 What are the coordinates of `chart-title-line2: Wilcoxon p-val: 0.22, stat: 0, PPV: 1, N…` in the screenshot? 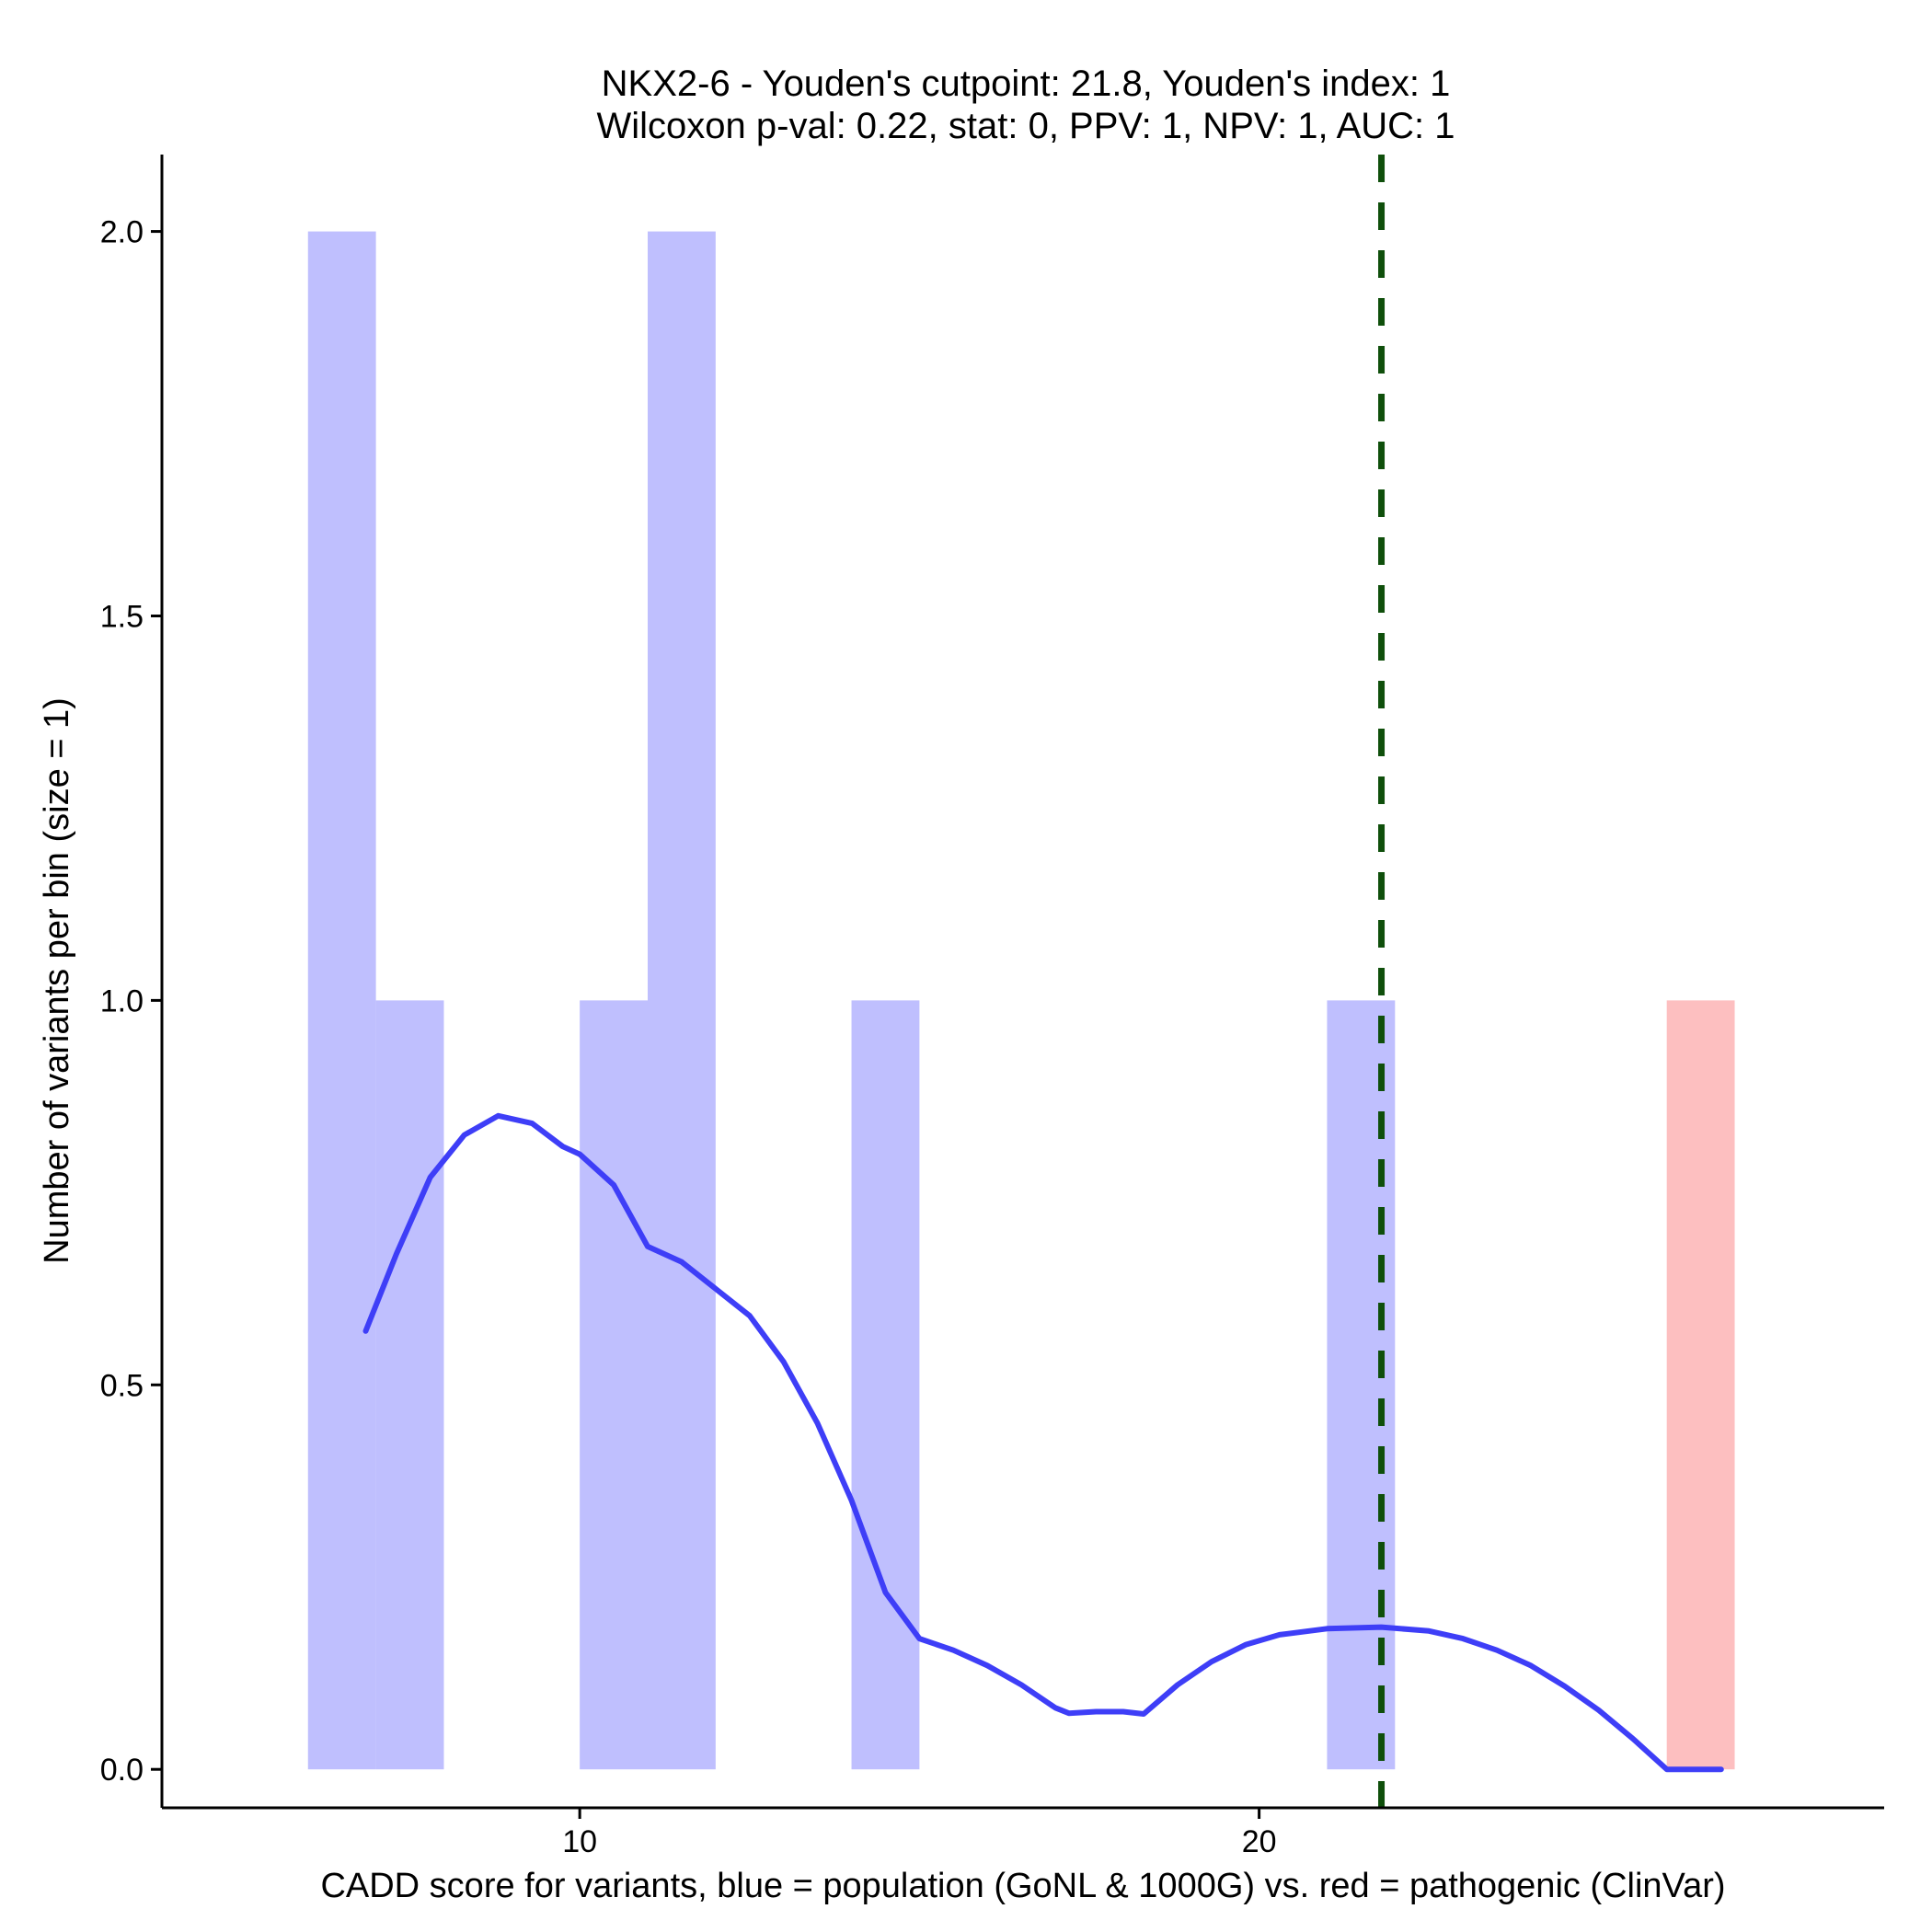 It's located at (1026, 126).